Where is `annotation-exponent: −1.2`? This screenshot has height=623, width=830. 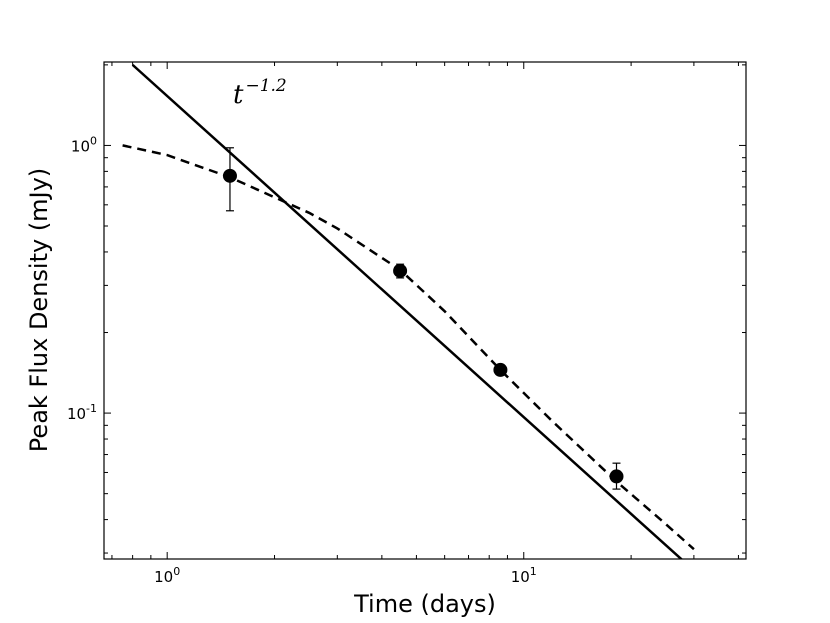 annotation-exponent: −1.2 is located at coordinates (265, 86).